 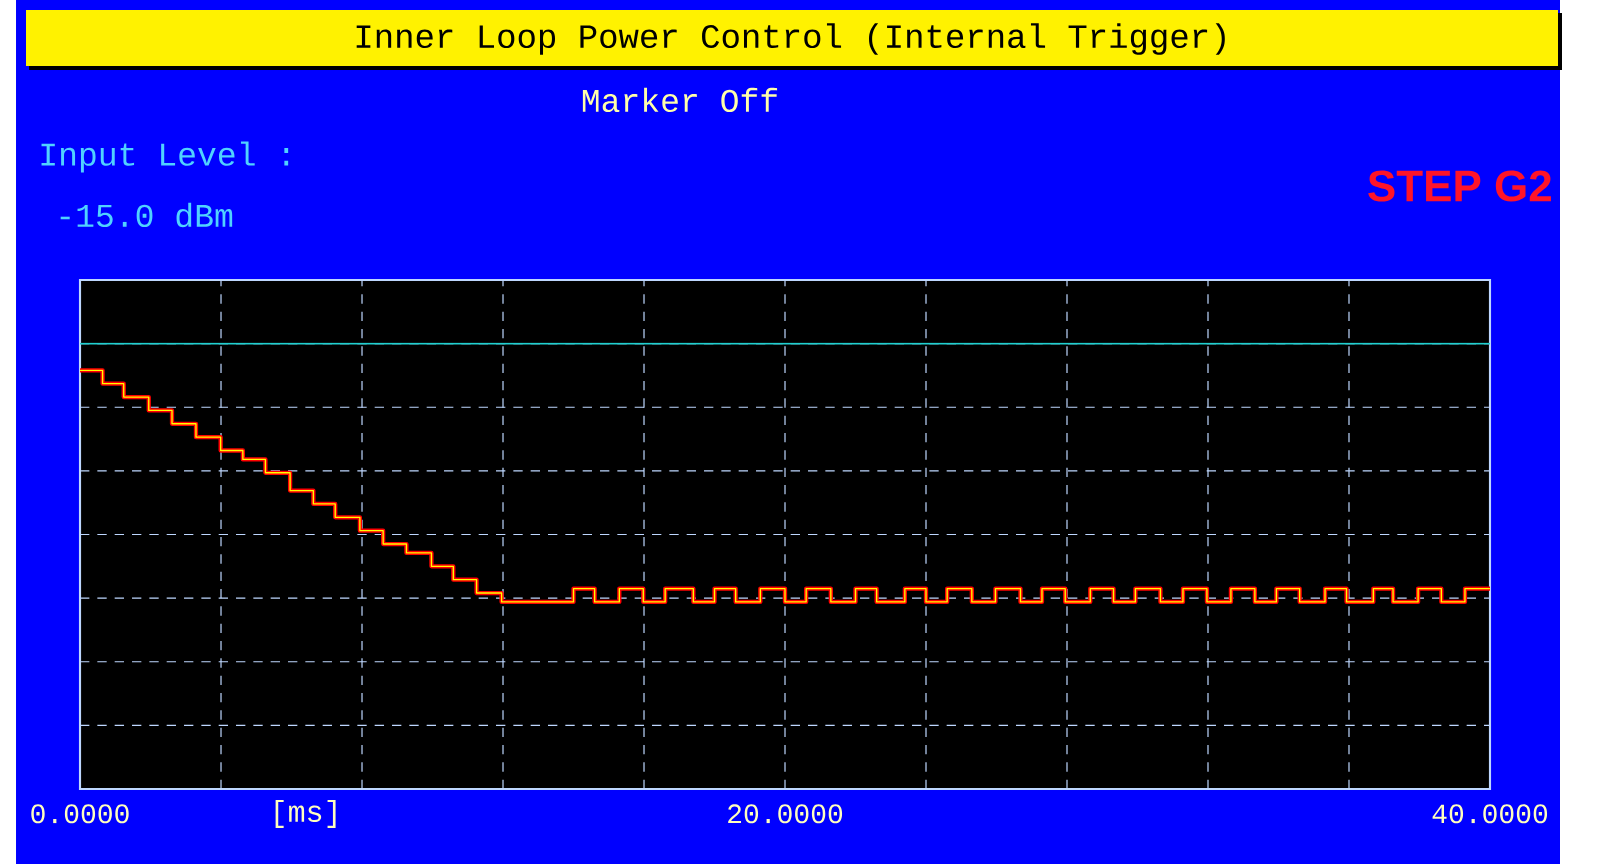 What do you see at coordinates (305, 813) in the screenshot?
I see `x-axis-title: [ms]` at bounding box center [305, 813].